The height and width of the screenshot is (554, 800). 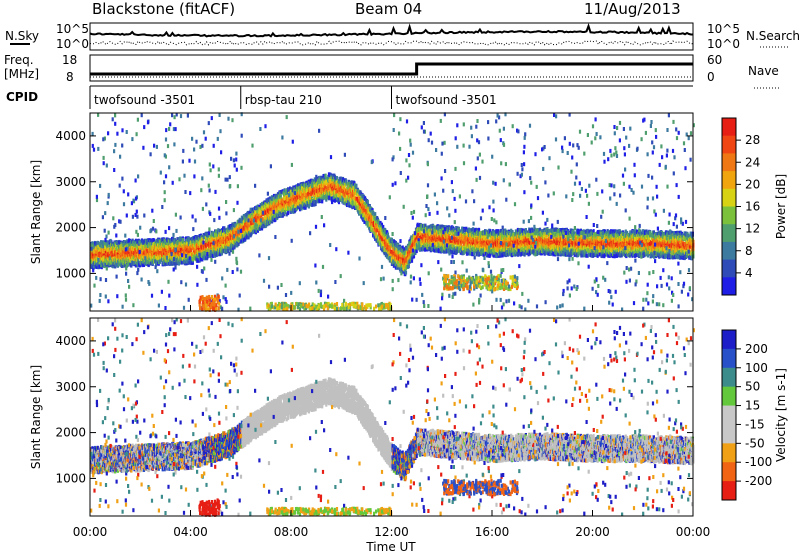 What do you see at coordinates (72, 29) in the screenshot?
I see `noise-tick-left-top: 10^5` at bounding box center [72, 29].